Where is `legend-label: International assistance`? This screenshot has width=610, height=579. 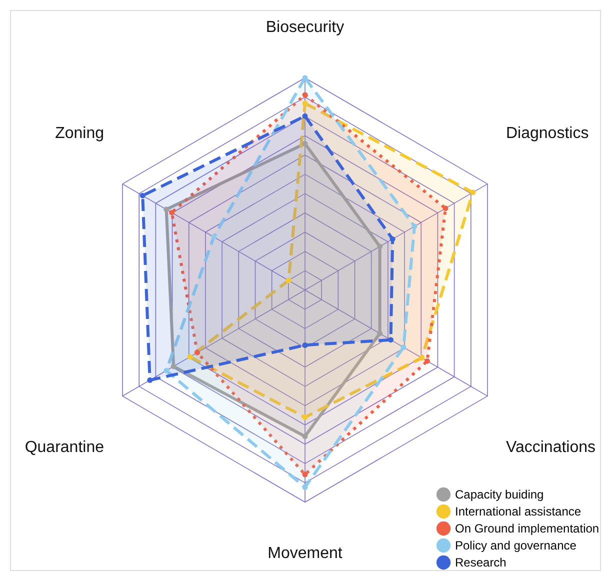
legend-label: International assistance is located at coordinates (518, 511).